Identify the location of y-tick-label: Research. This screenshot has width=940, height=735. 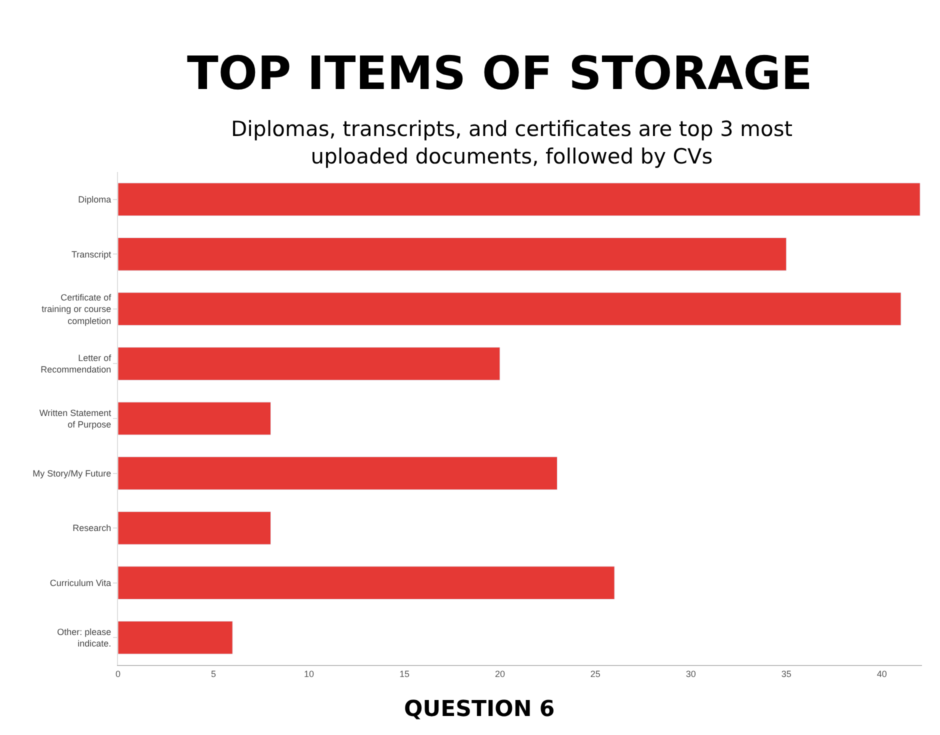
(92, 528).